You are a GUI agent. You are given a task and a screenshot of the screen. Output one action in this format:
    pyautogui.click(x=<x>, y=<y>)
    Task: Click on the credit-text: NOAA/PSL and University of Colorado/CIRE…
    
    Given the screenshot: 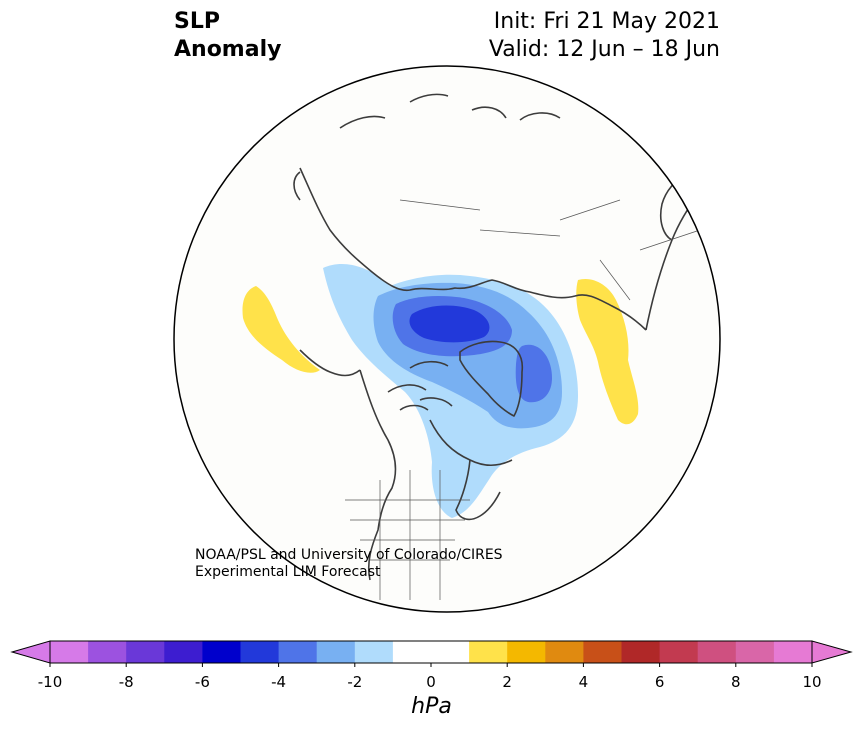 What is the action you would take?
    pyautogui.click(x=349, y=564)
    